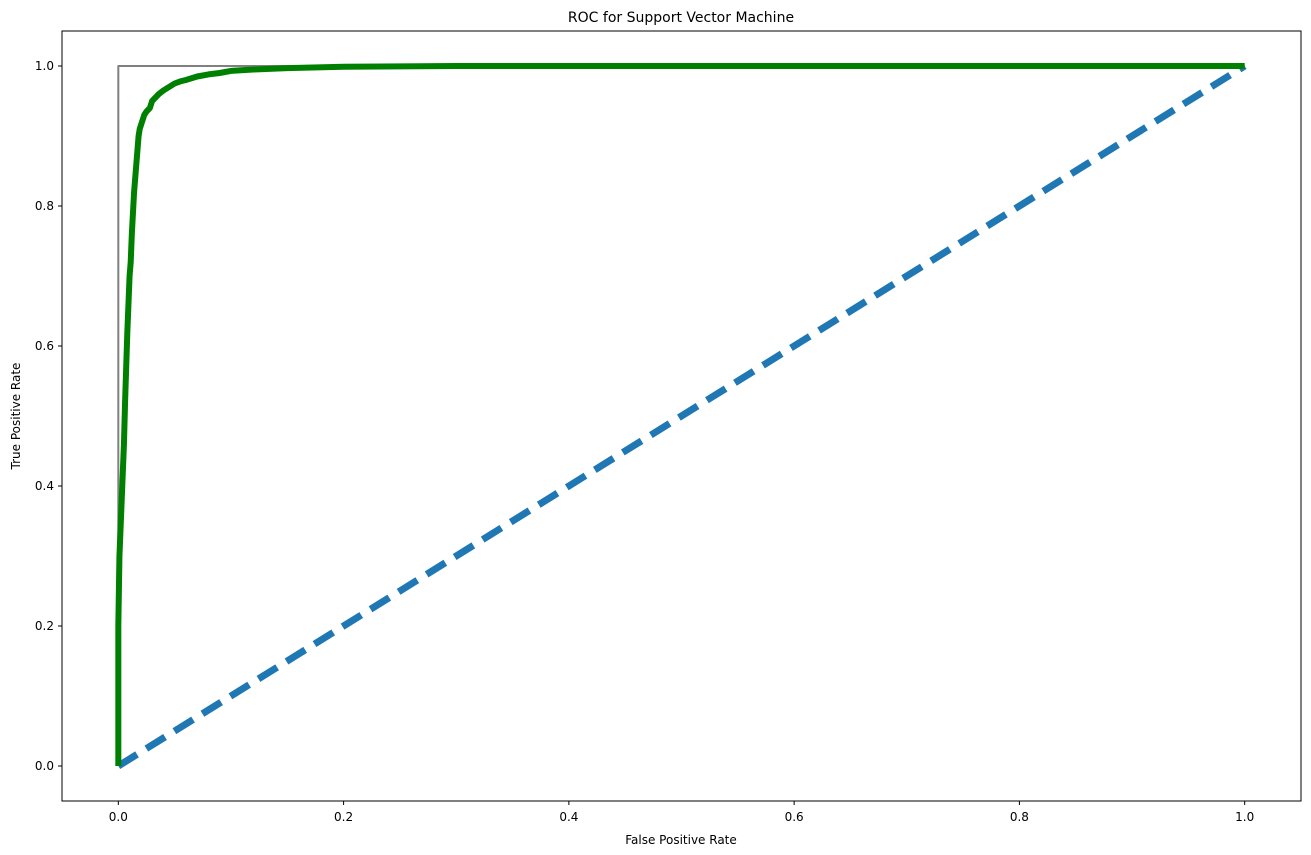  I want to click on x-tick-label: 0.4, so click(568, 817).